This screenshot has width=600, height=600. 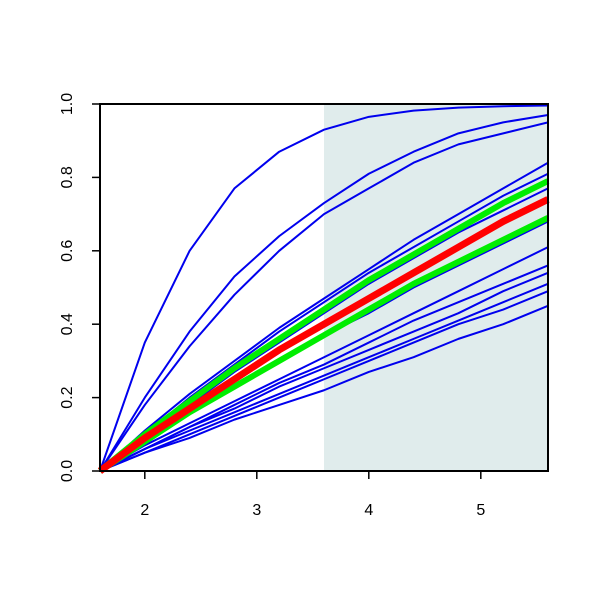 I want to click on x-tick-label: 4, so click(x=368, y=510).